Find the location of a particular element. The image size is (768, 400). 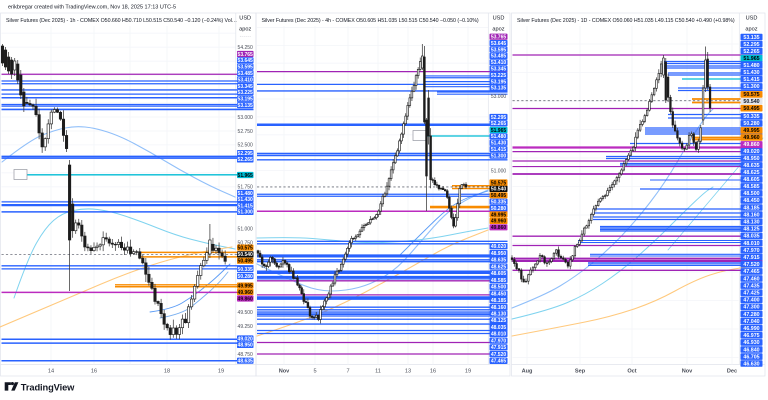

svg-text: 47.400 is located at coordinates (751, 301).